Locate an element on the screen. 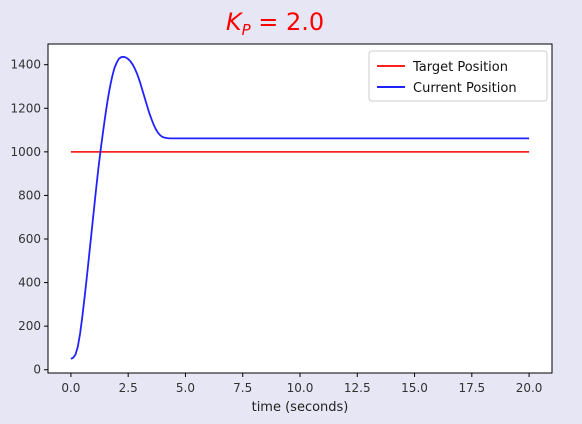 The width and height of the screenshot is (582, 424). x-tick-label: 17.5 is located at coordinates (471, 388).